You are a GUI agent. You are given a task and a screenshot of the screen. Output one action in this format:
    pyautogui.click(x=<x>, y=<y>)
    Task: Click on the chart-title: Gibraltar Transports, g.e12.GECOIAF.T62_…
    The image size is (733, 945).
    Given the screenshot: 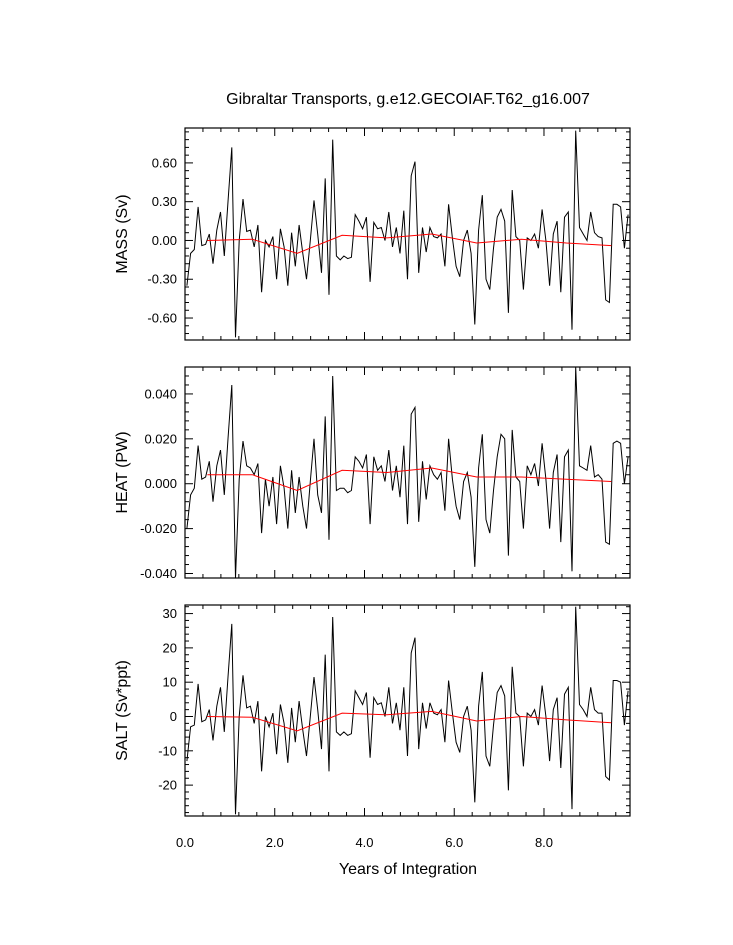 What is the action you would take?
    pyautogui.click(x=408, y=99)
    